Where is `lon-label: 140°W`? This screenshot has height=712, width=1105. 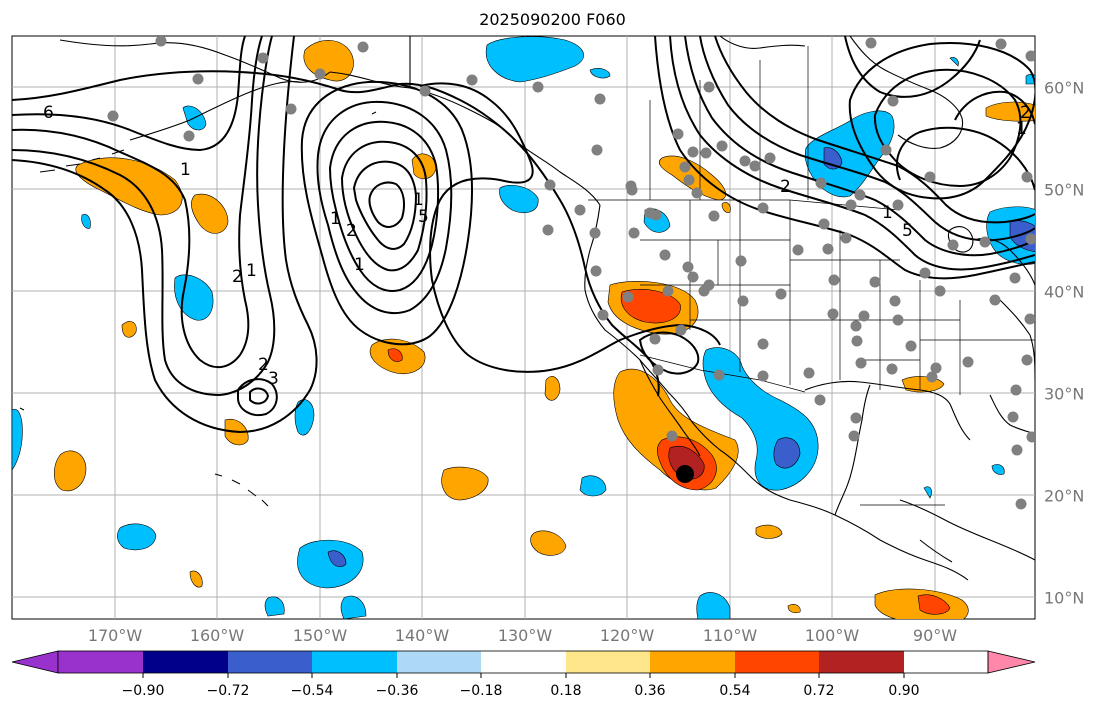 lon-label: 140°W is located at coordinates (422, 635).